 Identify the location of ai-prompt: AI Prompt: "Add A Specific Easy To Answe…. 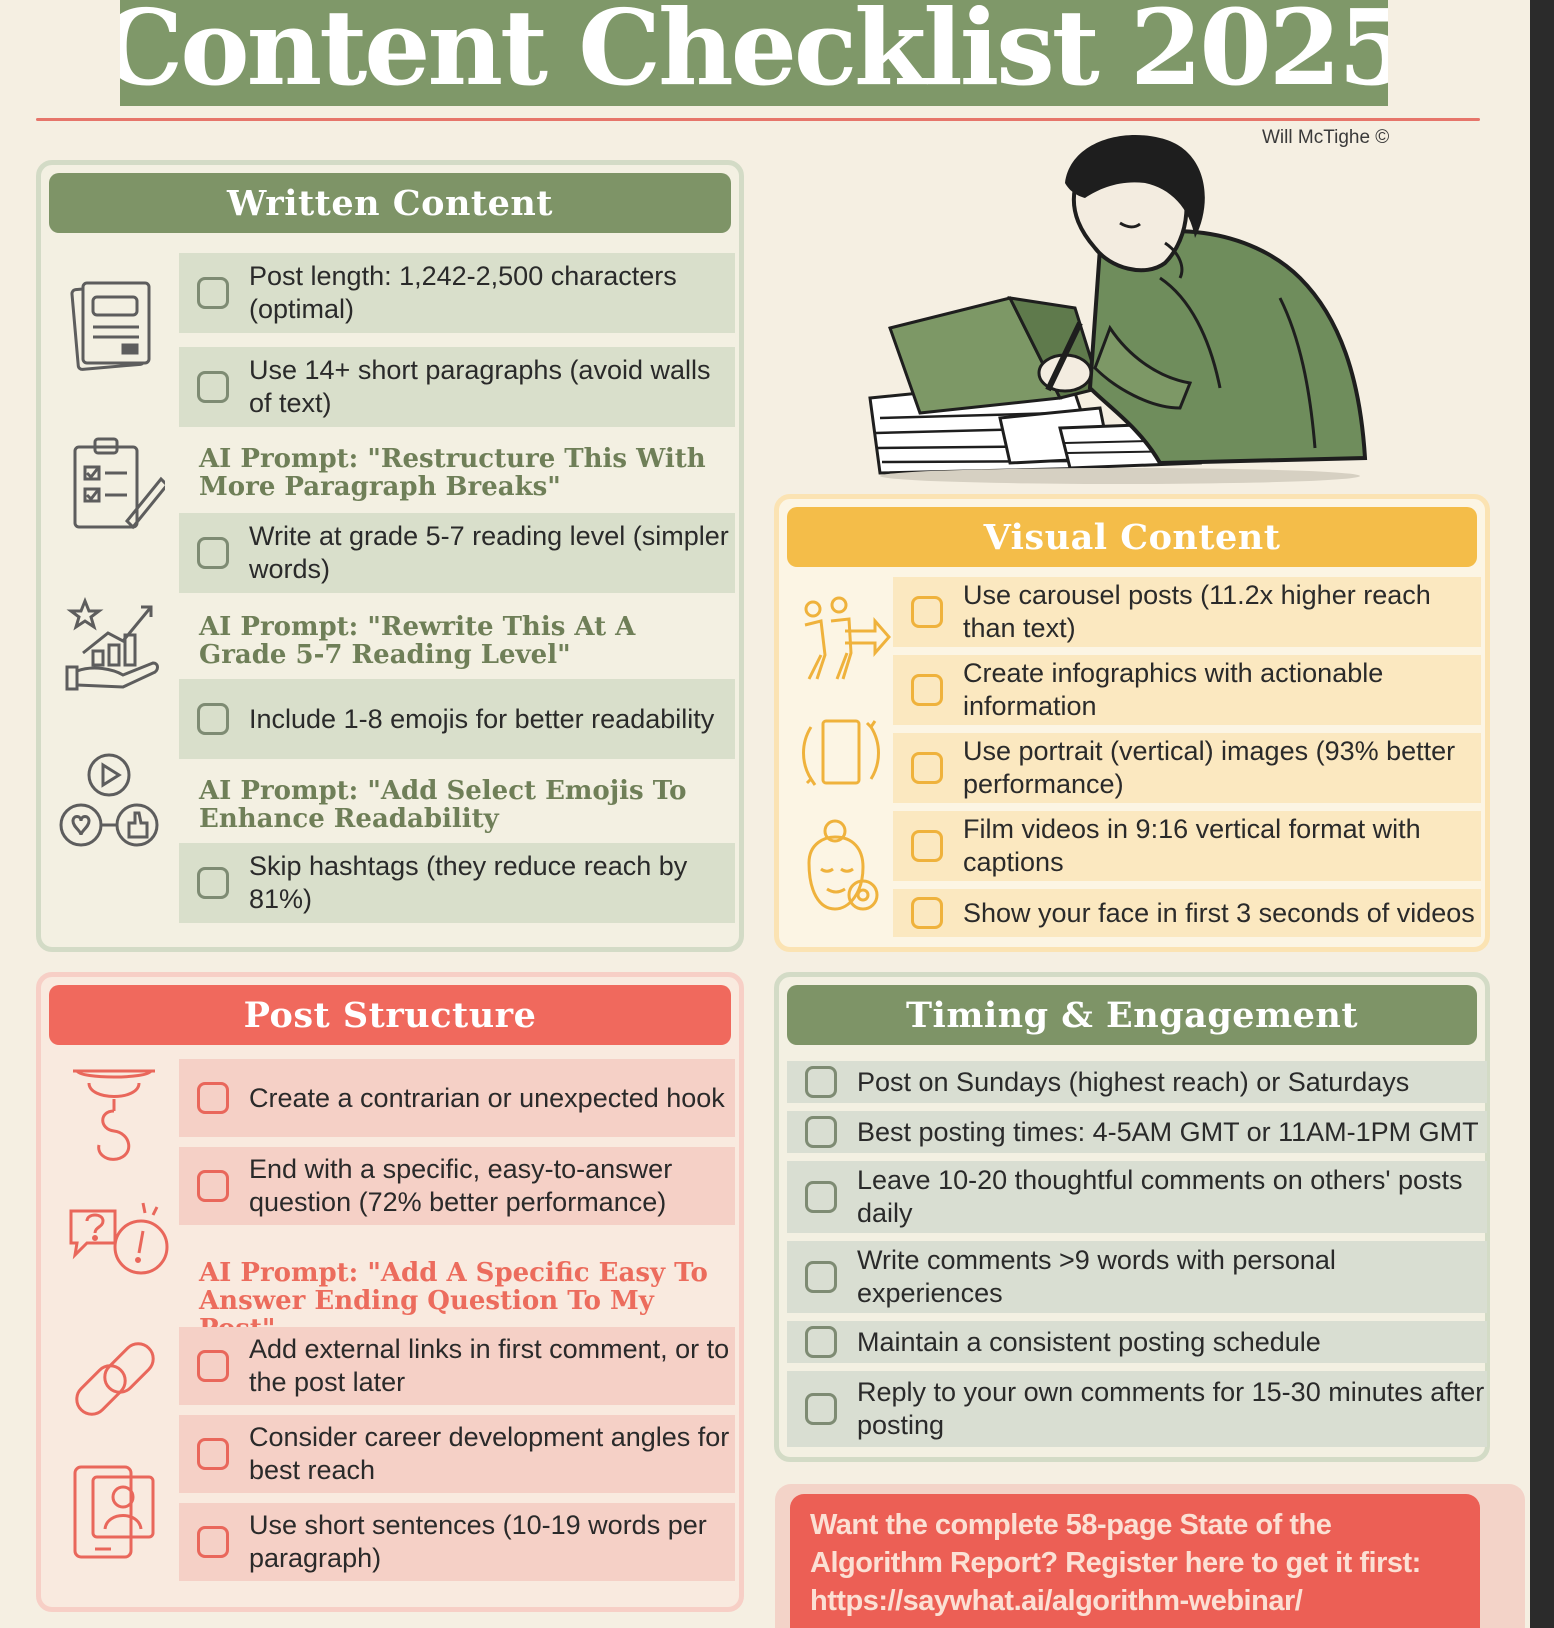
(453, 1300).